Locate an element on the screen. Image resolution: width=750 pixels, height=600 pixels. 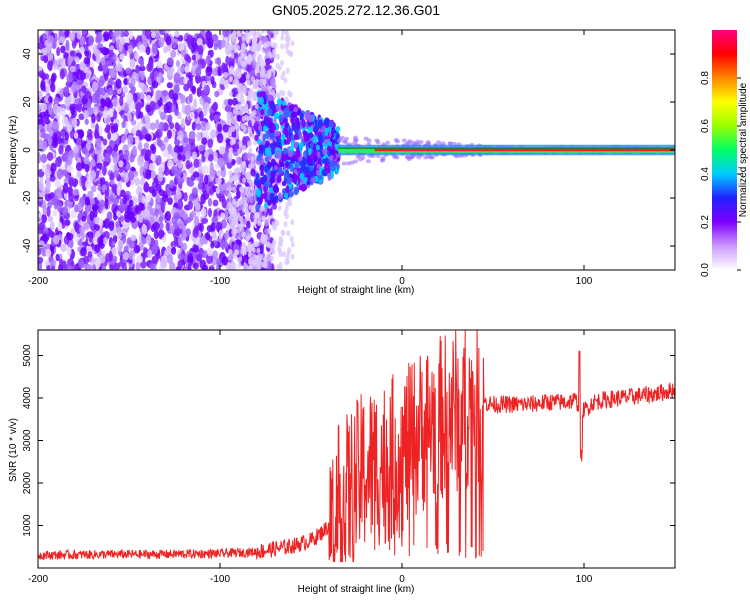
signal-peak-line is located at coordinates (524, 150).